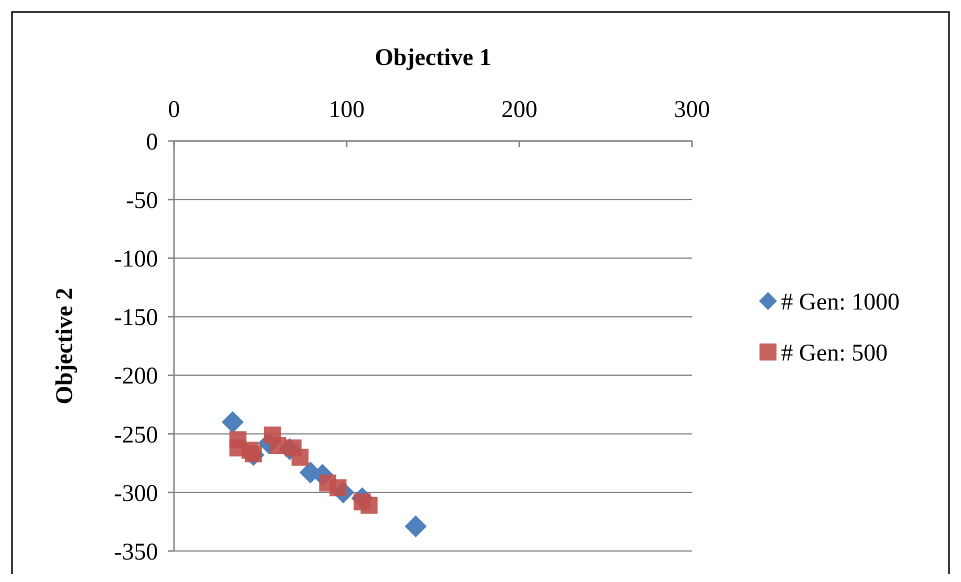  I want to click on y-tick-label: -50, so click(142, 201).